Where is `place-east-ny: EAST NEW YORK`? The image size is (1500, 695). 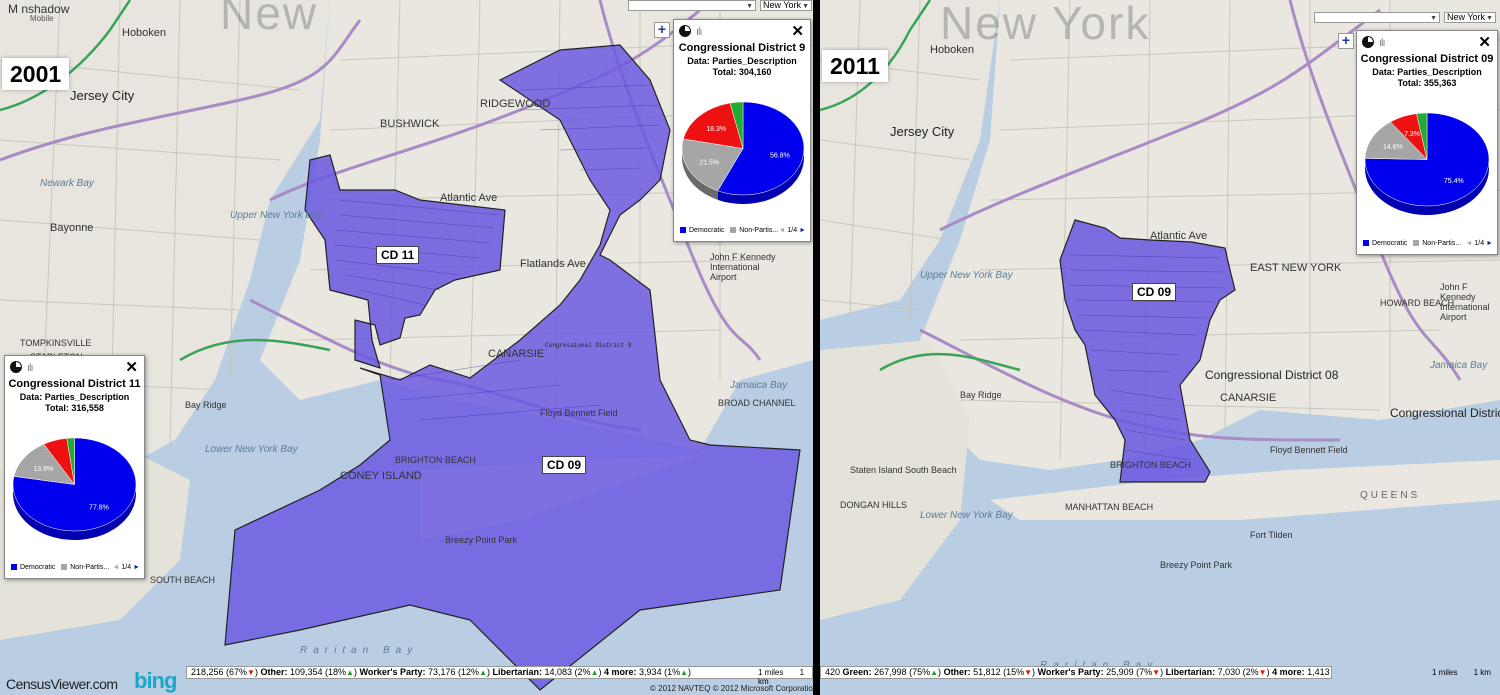
place-east-ny: EAST NEW YORK is located at coordinates (1296, 268).